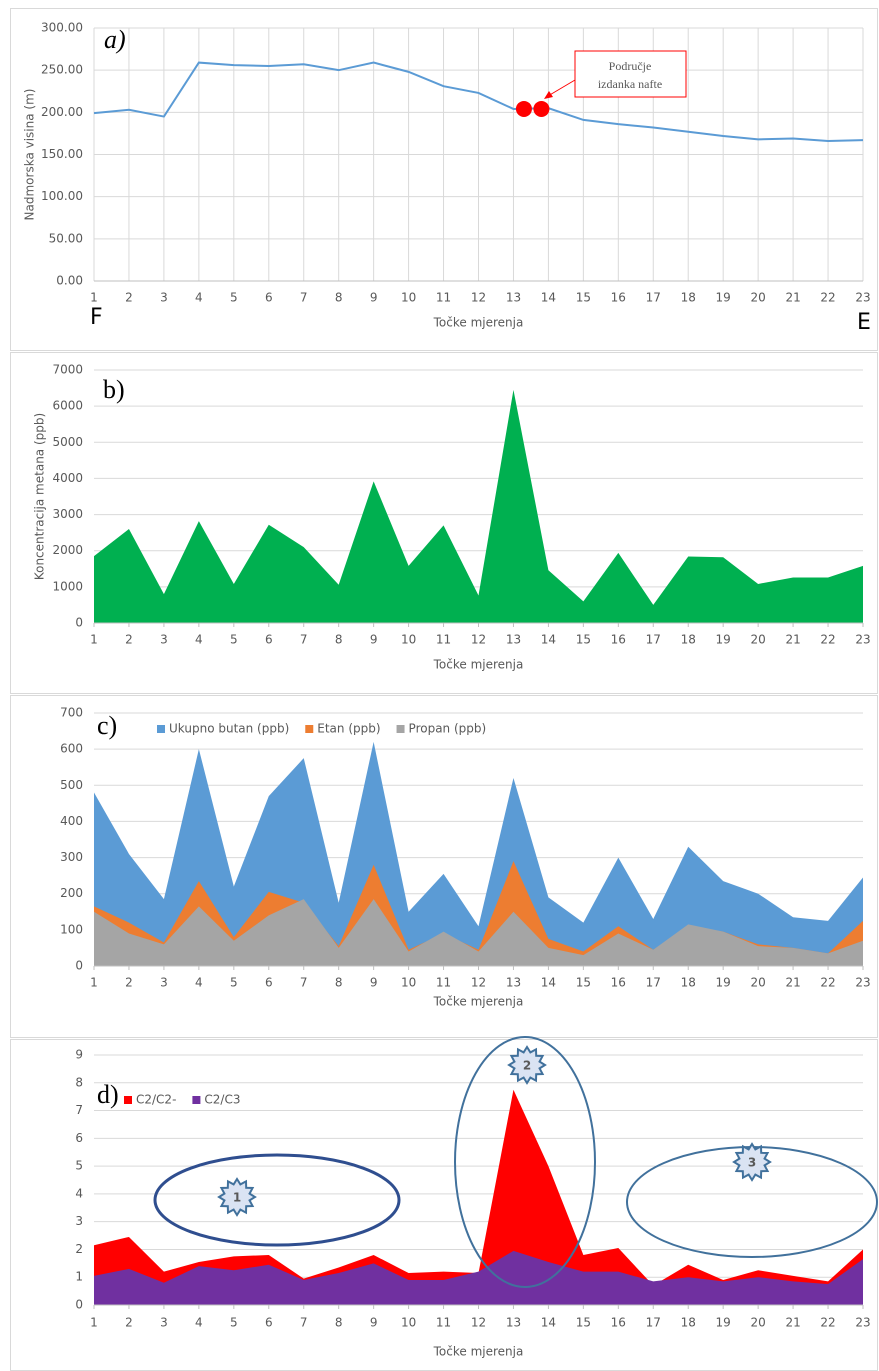 The image size is (879, 1371). Describe the element at coordinates (62, 112) in the screenshot. I see `y-tick-label: 200.00` at that location.